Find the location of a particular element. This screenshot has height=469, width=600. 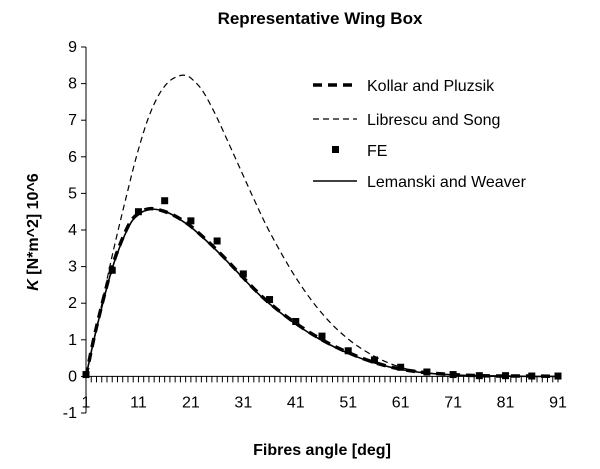

legend-label: FE is located at coordinates (377, 151).